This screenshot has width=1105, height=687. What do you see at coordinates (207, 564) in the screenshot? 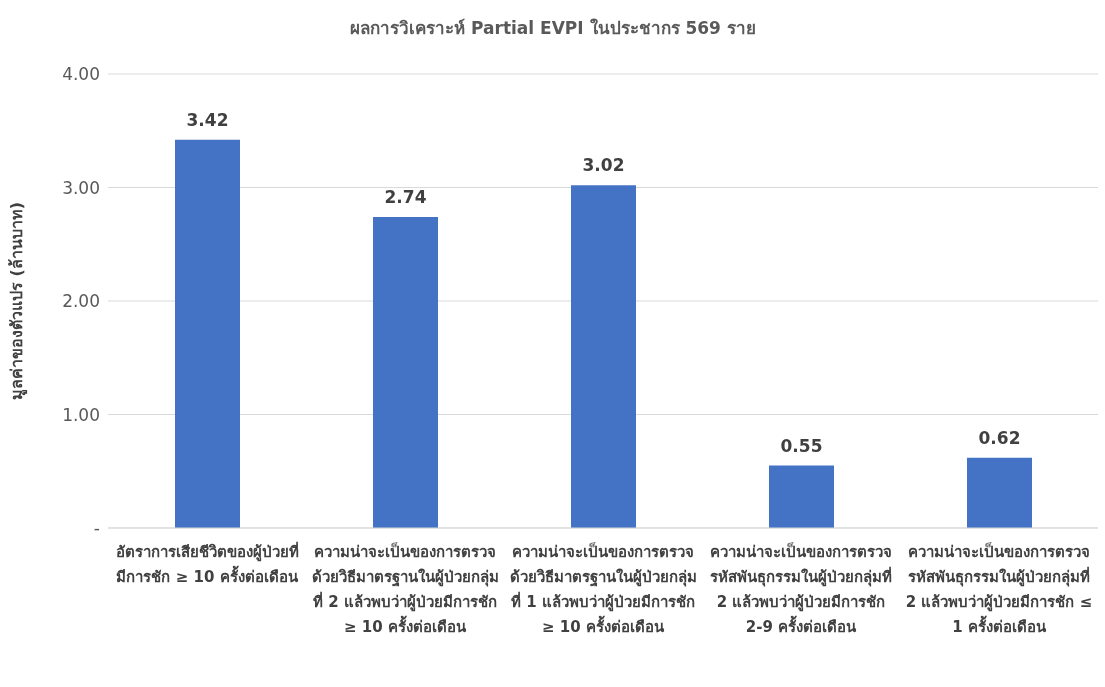
I see `x-tick-label: อัตราการเสียชีวิตของผู้ป่วยที่มีการชัก ≥ 10 ครั้งต่อเดือน` at bounding box center [207, 564].